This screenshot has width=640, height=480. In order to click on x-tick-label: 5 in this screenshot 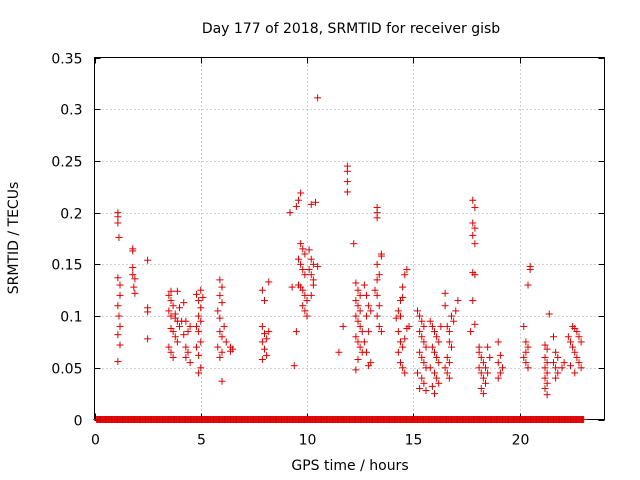, I will do `click(201, 441)`.